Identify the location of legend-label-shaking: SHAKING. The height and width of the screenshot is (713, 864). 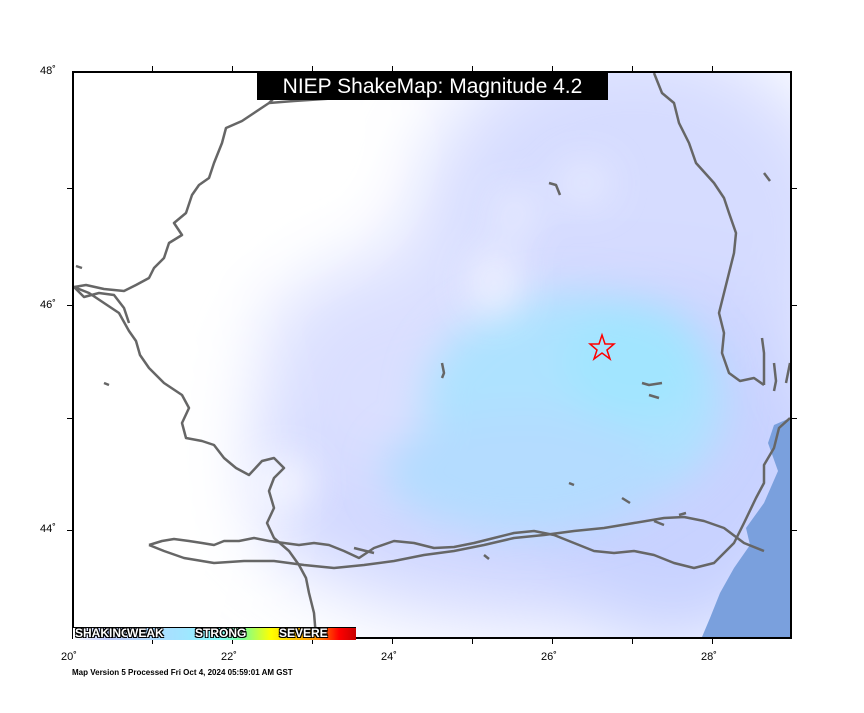
(101, 633).